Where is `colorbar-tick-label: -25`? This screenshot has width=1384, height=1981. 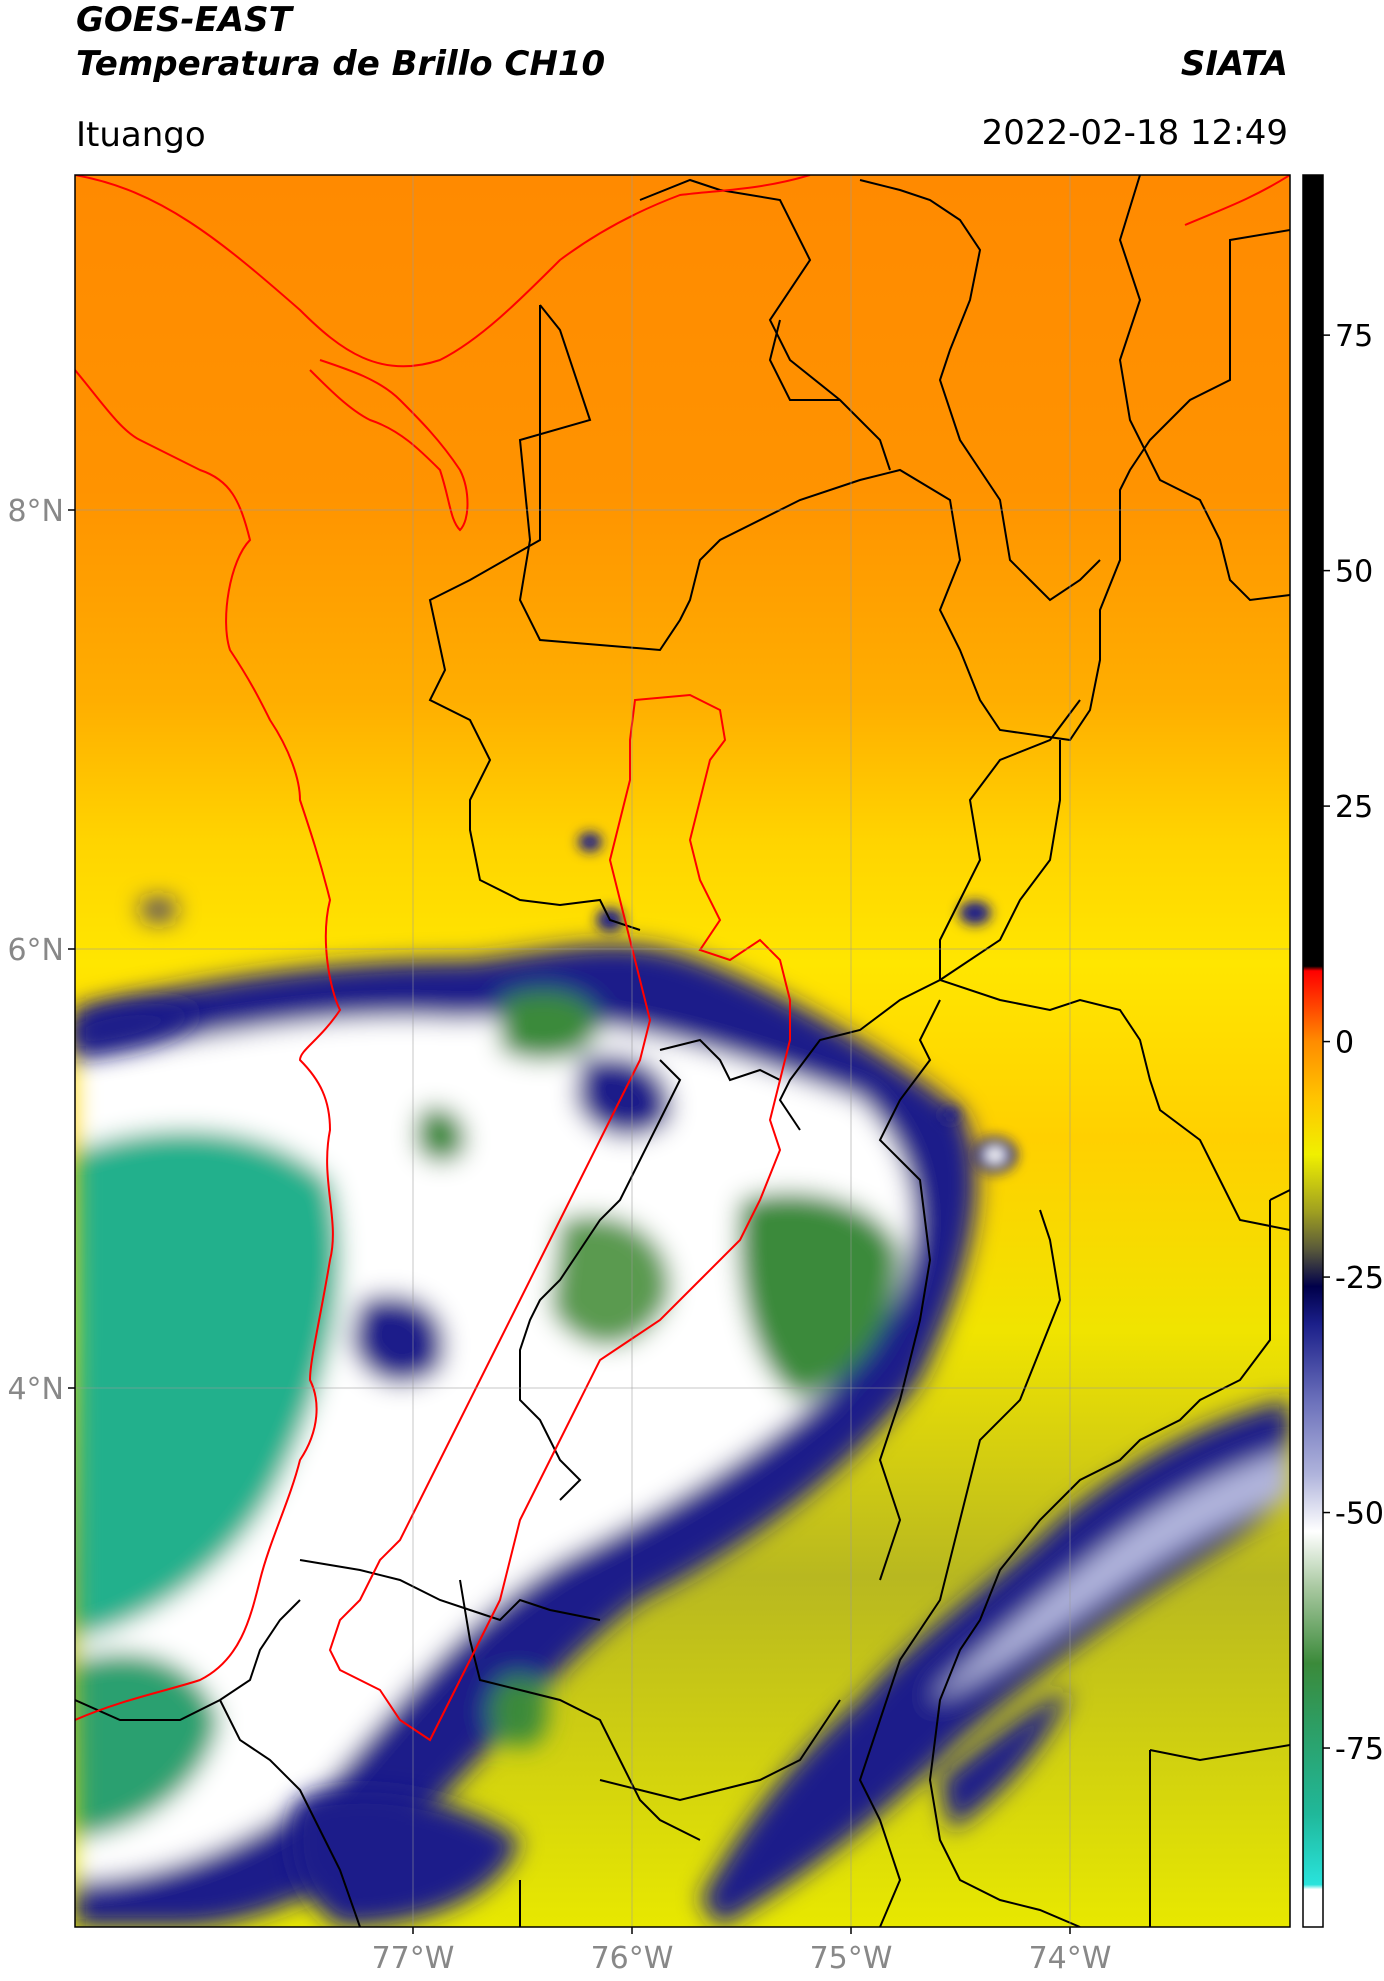 colorbar-tick-label: -25 is located at coordinates (1359, 1278).